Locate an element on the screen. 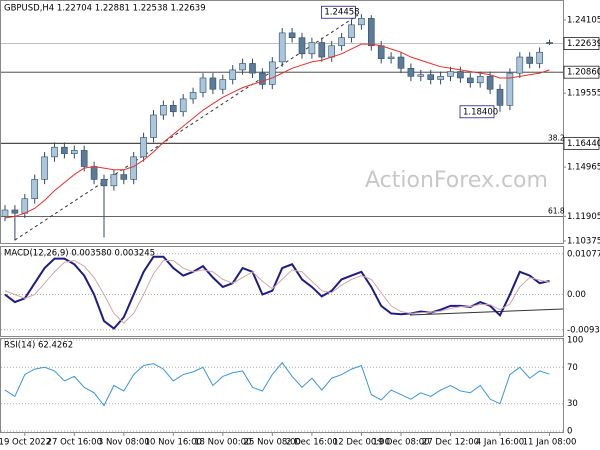 The width and height of the screenshot is (600, 450). y-tick-label: 70 is located at coordinates (572, 368).